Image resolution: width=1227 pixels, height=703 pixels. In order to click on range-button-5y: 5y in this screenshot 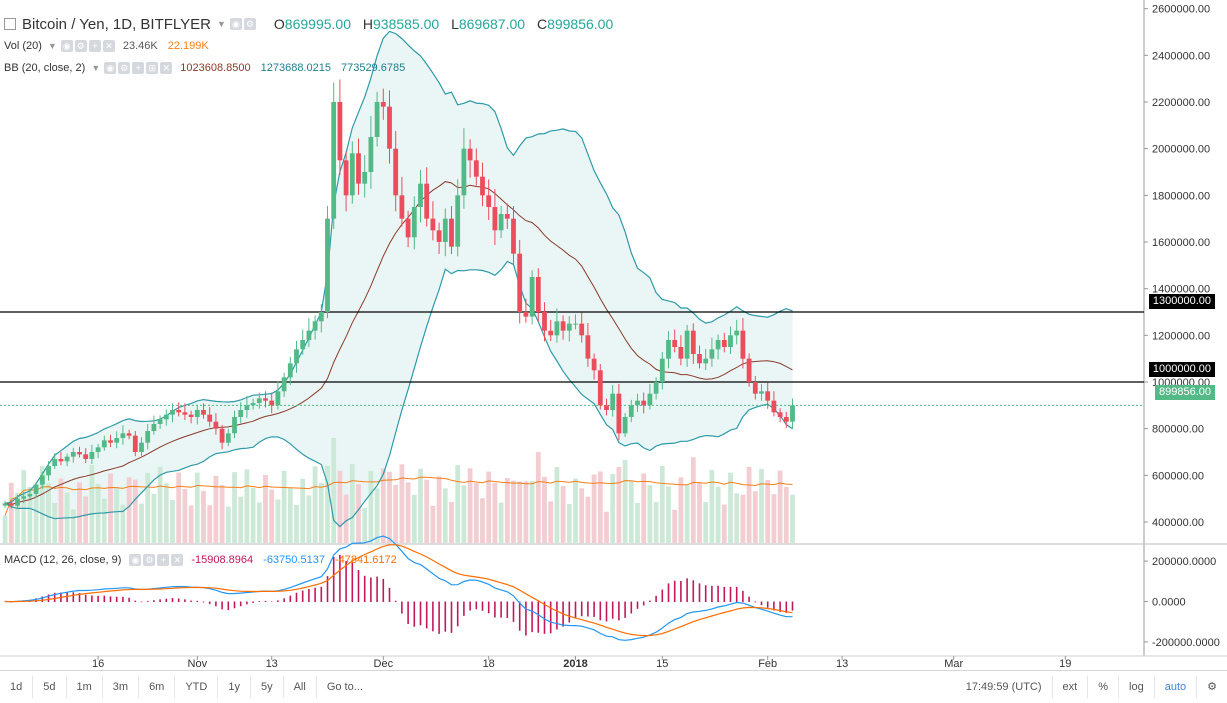, I will do `click(267, 687)`.